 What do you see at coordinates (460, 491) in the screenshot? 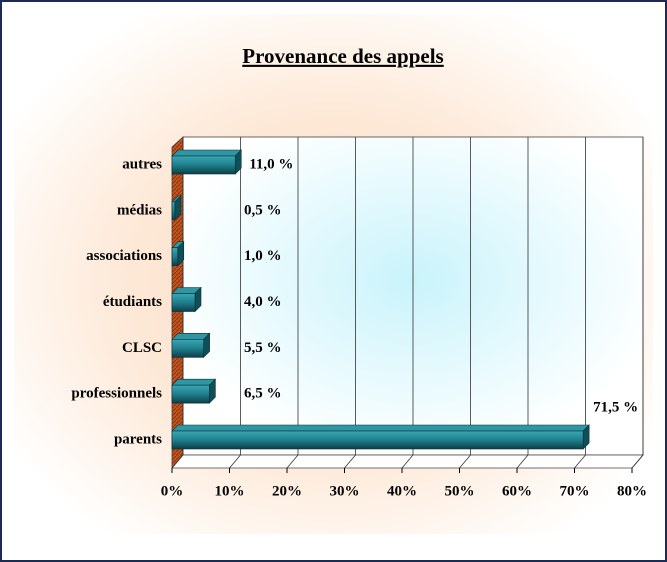
I see `x-tick-label: 50%` at bounding box center [460, 491].